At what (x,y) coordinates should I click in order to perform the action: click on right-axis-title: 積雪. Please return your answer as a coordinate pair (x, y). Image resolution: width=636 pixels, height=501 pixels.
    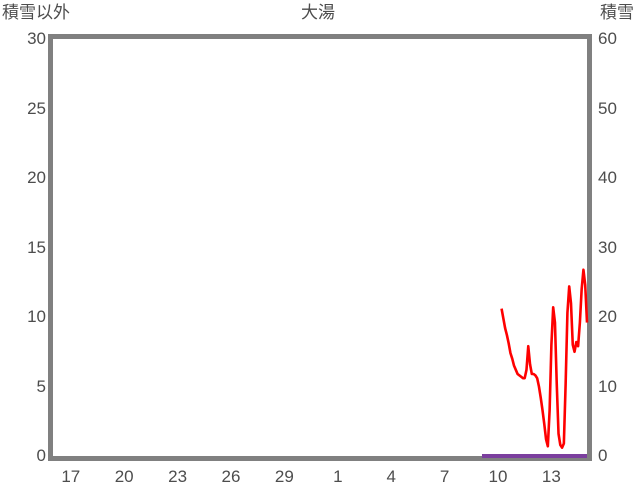
    Looking at the image, I should click on (617, 12).